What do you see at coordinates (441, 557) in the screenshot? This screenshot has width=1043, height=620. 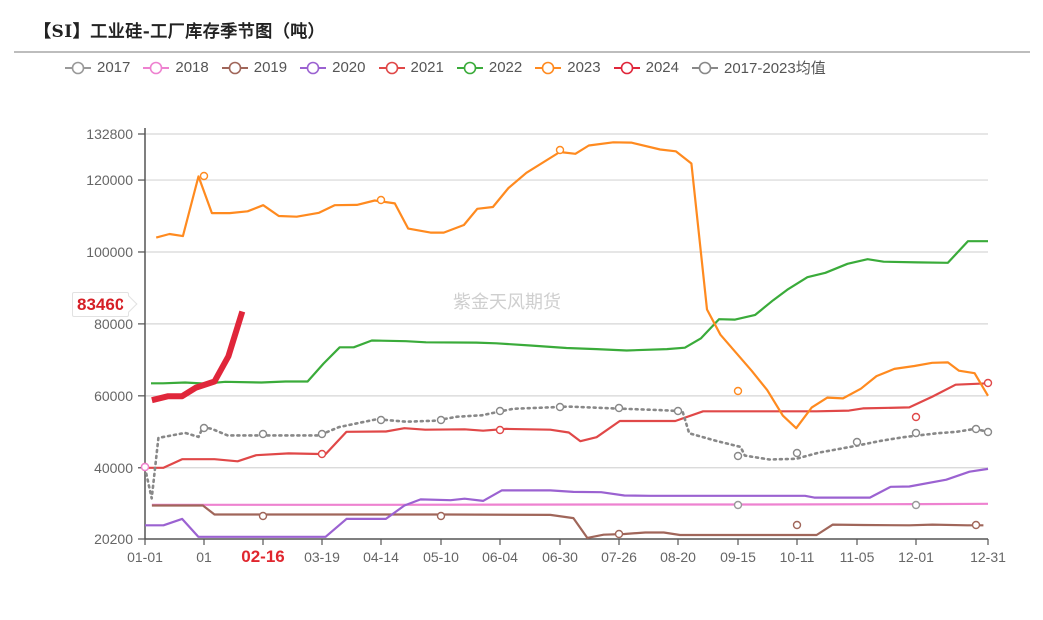 I see `x-tick-label: 05-10` at bounding box center [441, 557].